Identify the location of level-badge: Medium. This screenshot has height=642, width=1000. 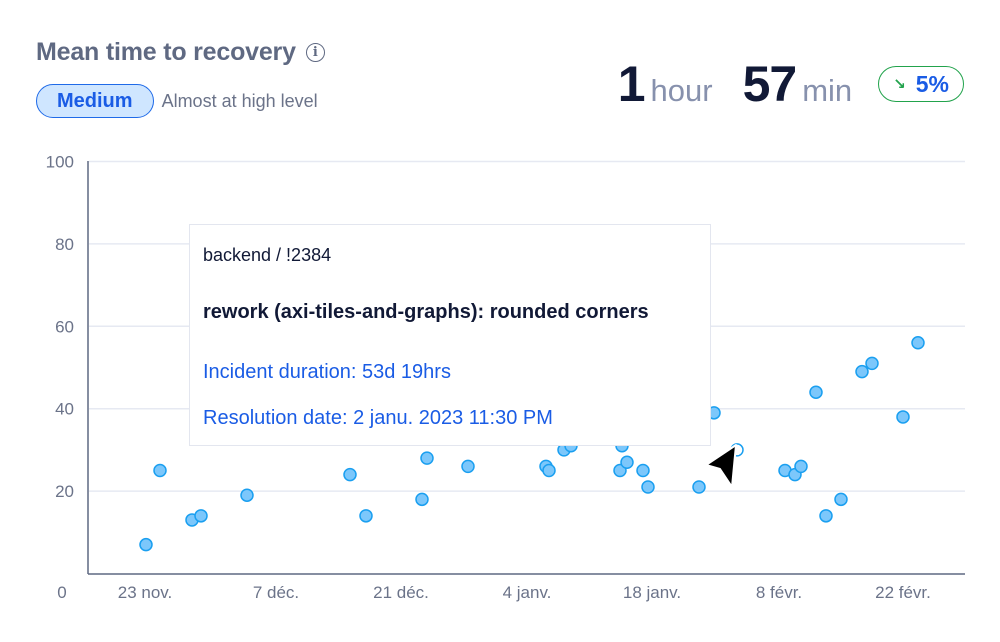
(95, 101).